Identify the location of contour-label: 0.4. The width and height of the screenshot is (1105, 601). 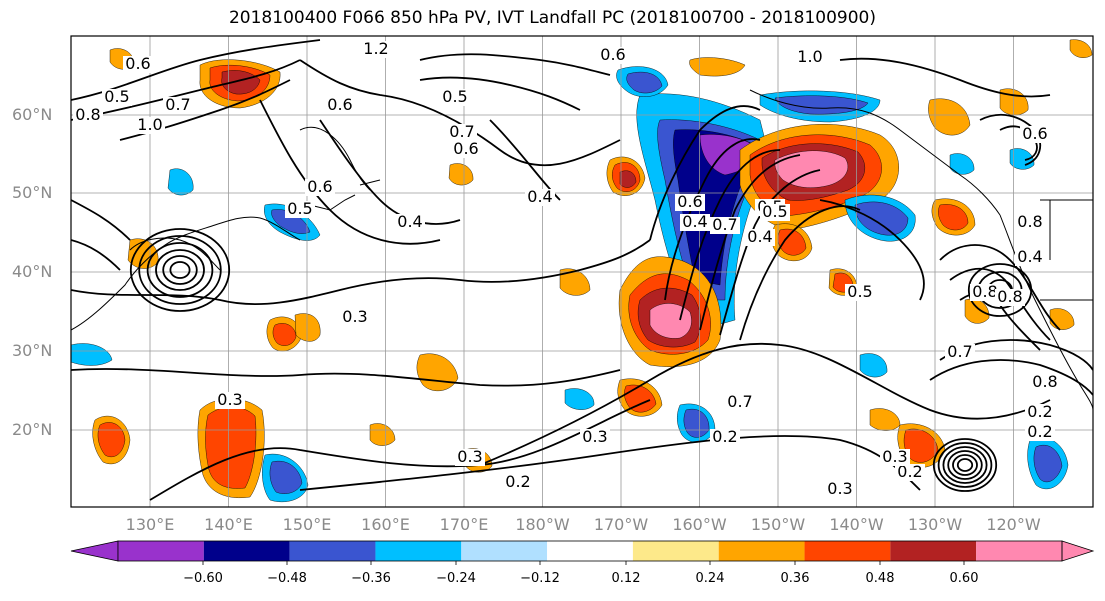
(409, 221).